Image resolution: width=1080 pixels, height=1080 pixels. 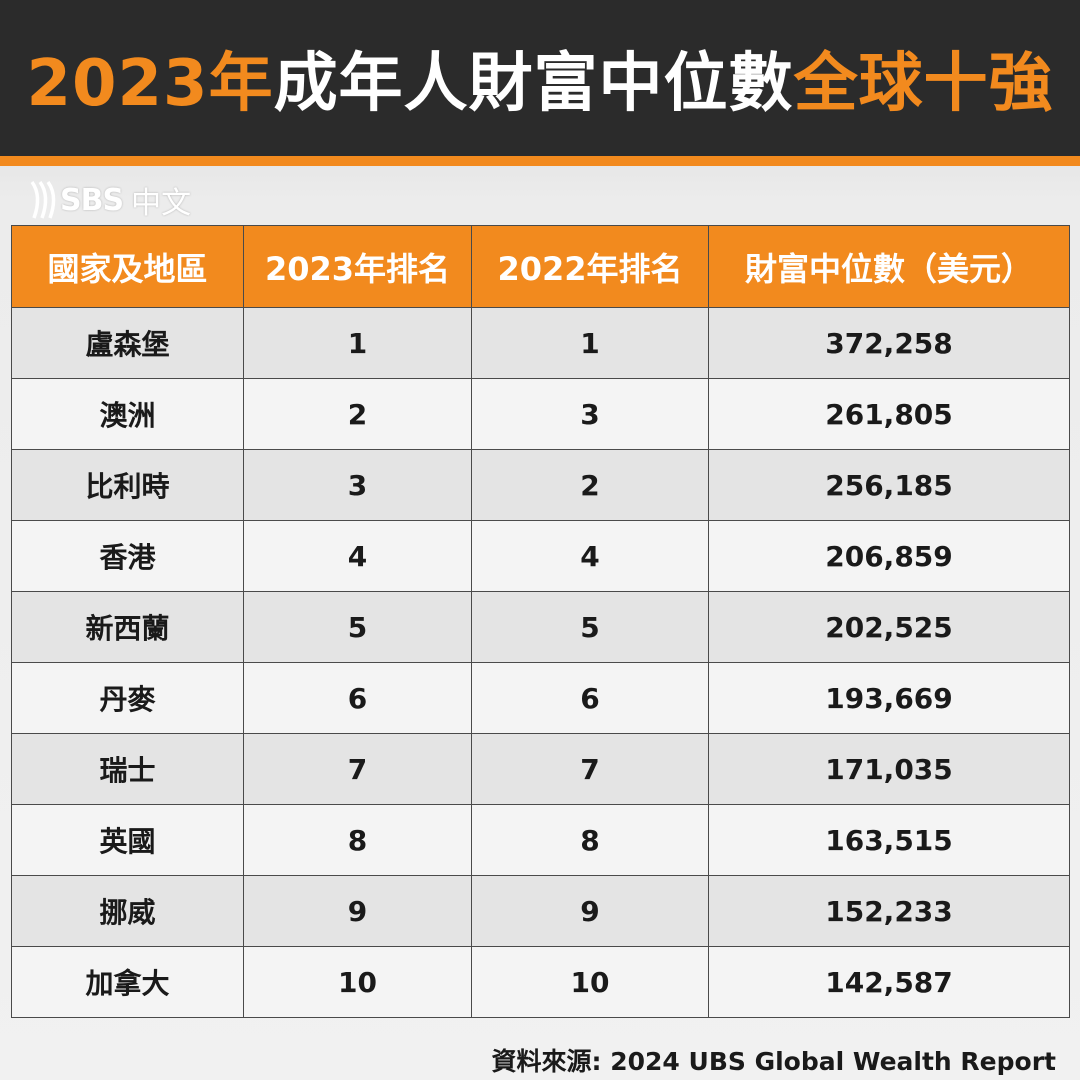 What do you see at coordinates (150, 84) in the screenshot?
I see `title-part-year: 2023年` at bounding box center [150, 84].